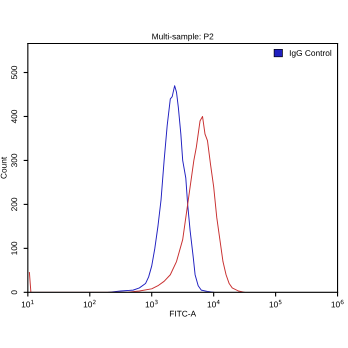 This screenshot has width=348, height=348. What do you see at coordinates (14, 204) in the screenshot?
I see `y-tick-label: 200` at bounding box center [14, 204].